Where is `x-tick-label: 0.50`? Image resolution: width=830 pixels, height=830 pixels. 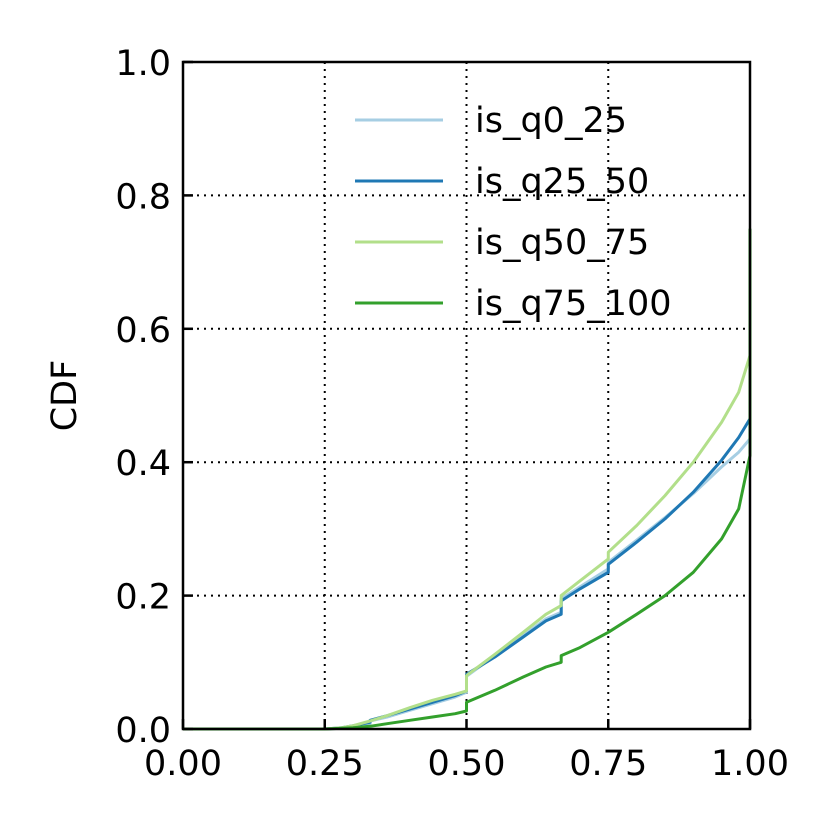
x-tick-label: 0.50 is located at coordinates (467, 764).